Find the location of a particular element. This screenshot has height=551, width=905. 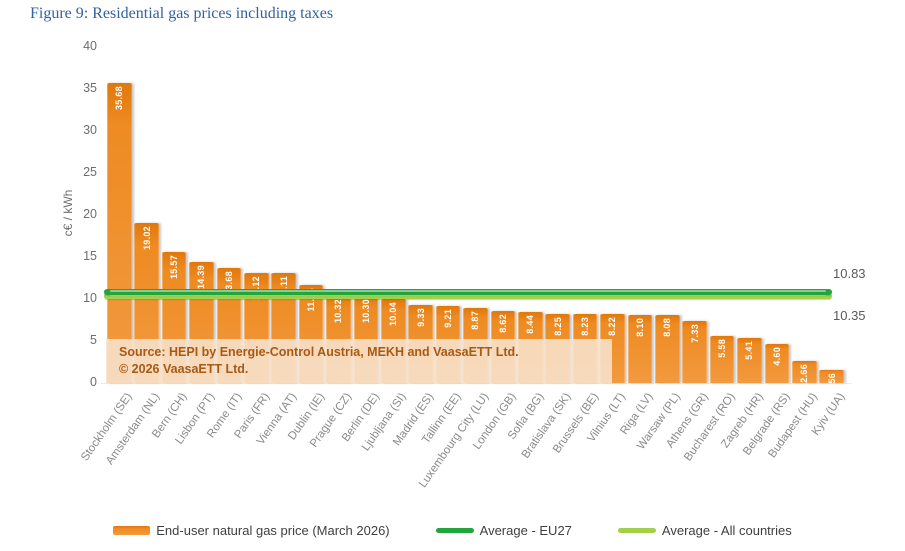

bar: 56 is located at coordinates (831, 376).